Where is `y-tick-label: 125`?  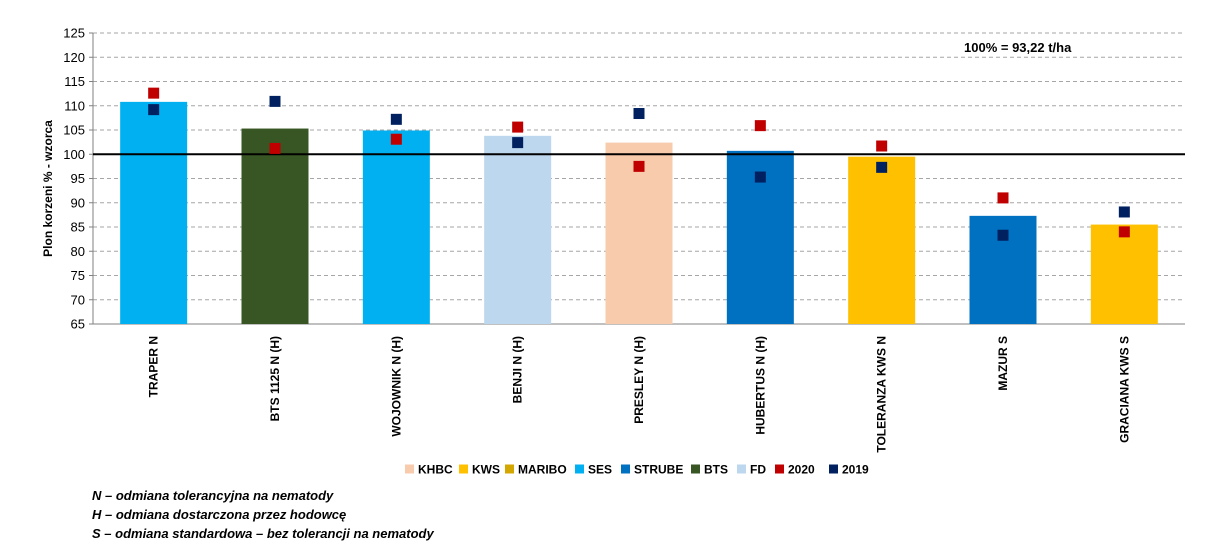 y-tick-label: 125 is located at coordinates (74, 33).